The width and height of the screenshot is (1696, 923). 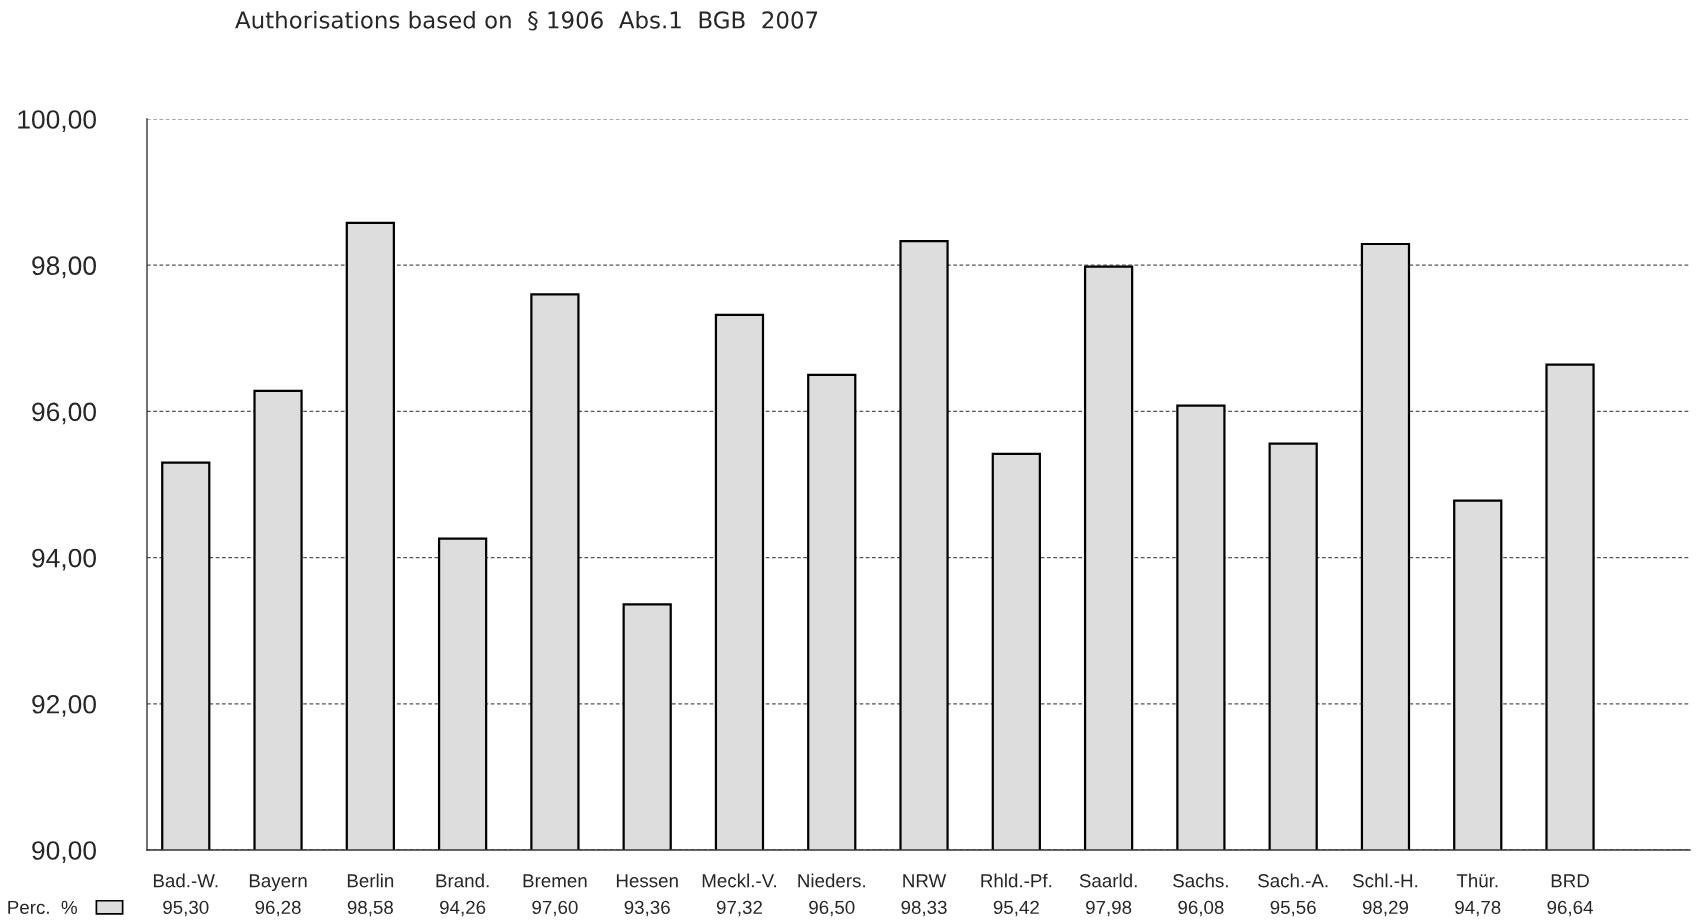 I want to click on data-label: 94,26, so click(x=463, y=908).